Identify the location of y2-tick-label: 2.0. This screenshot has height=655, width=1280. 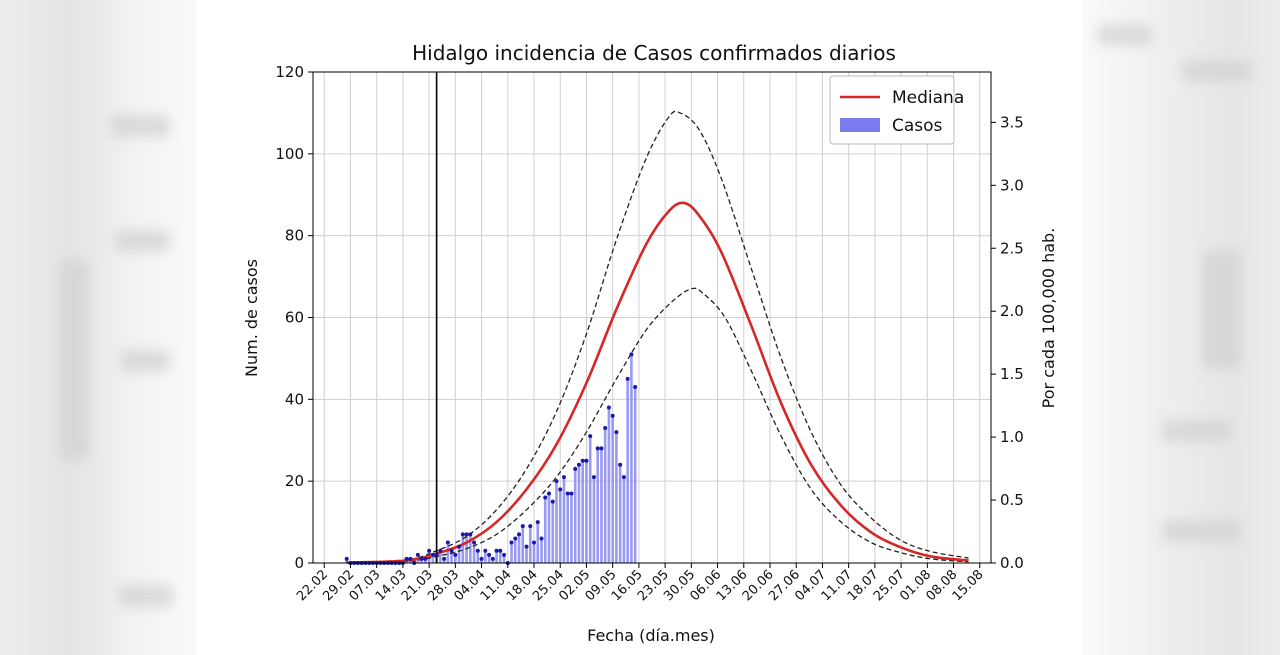
(1012, 311).